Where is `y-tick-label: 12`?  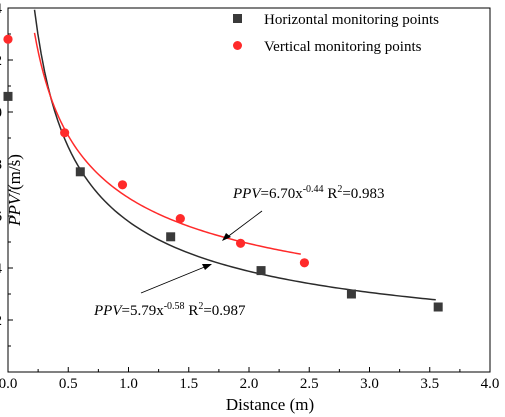 y-tick-label: 12 is located at coordinates (1, 61).